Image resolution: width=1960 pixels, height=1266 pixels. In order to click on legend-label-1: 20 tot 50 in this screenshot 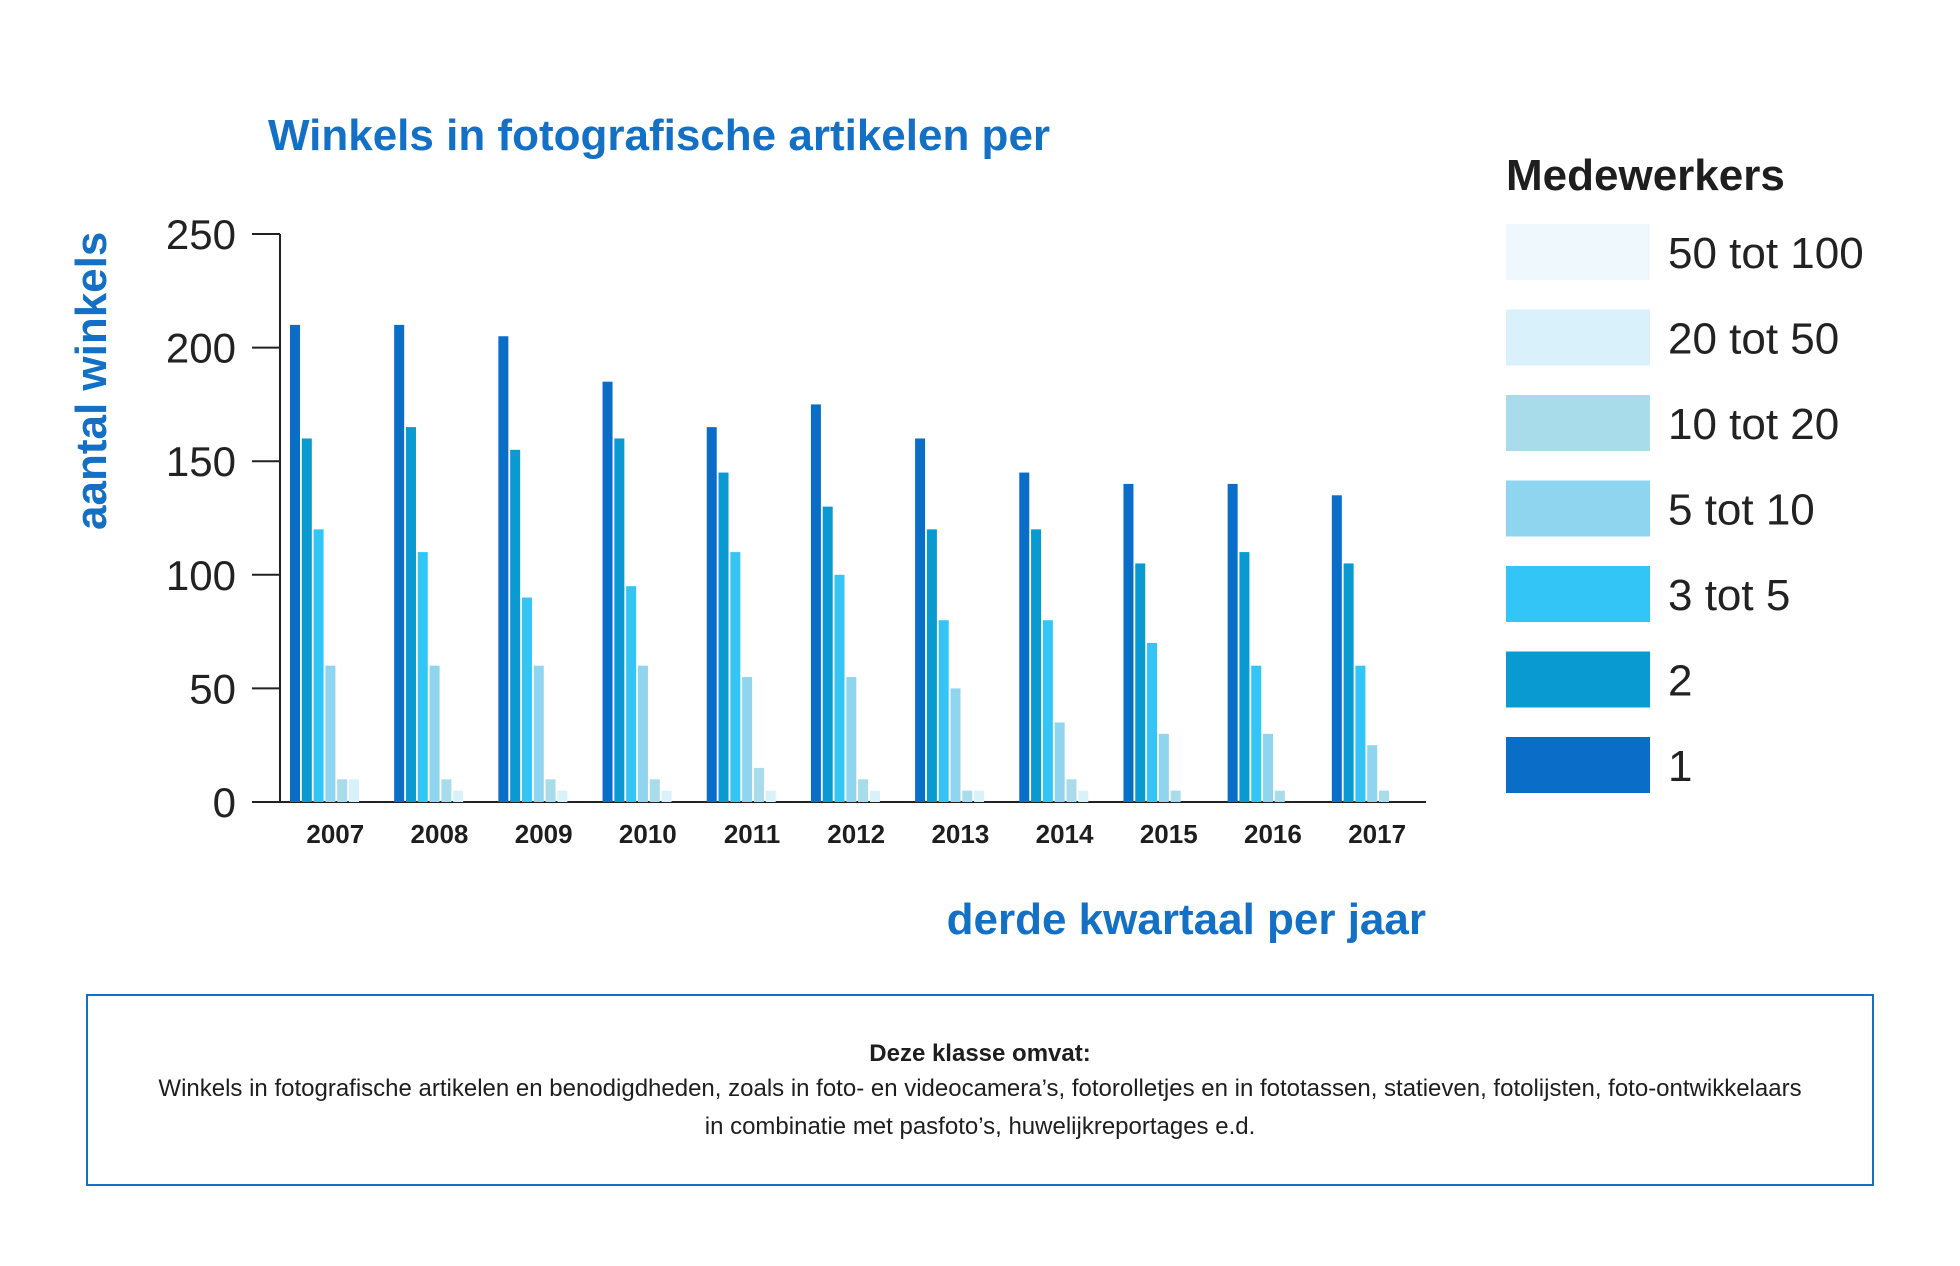, I will do `click(1753, 339)`.